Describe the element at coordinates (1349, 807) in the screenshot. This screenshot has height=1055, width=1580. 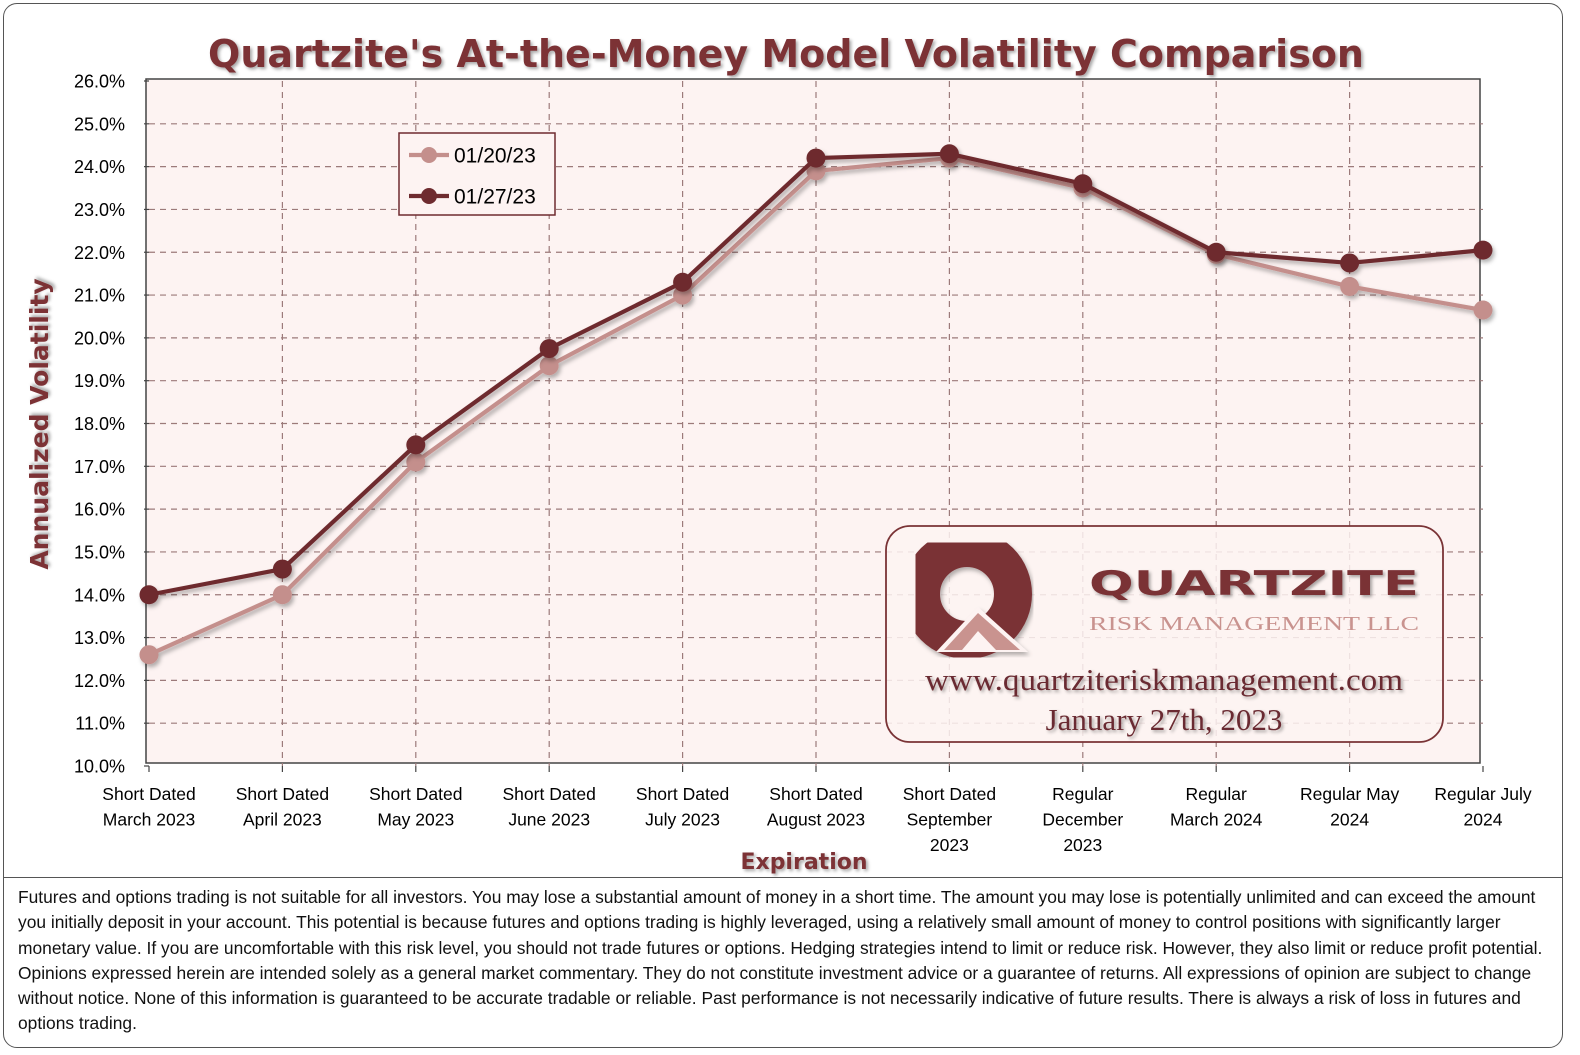
I see `x-tick-label: Regular May 2024` at that location.